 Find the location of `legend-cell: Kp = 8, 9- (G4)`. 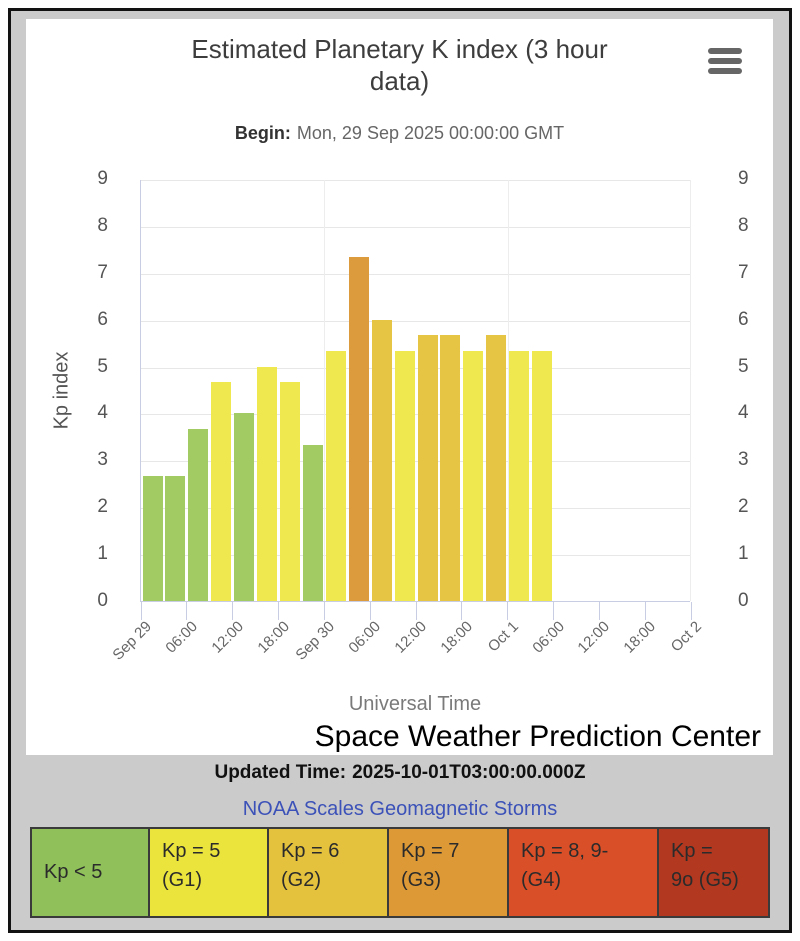

legend-cell: Kp = 8, 9- (G4) is located at coordinates (584, 872).